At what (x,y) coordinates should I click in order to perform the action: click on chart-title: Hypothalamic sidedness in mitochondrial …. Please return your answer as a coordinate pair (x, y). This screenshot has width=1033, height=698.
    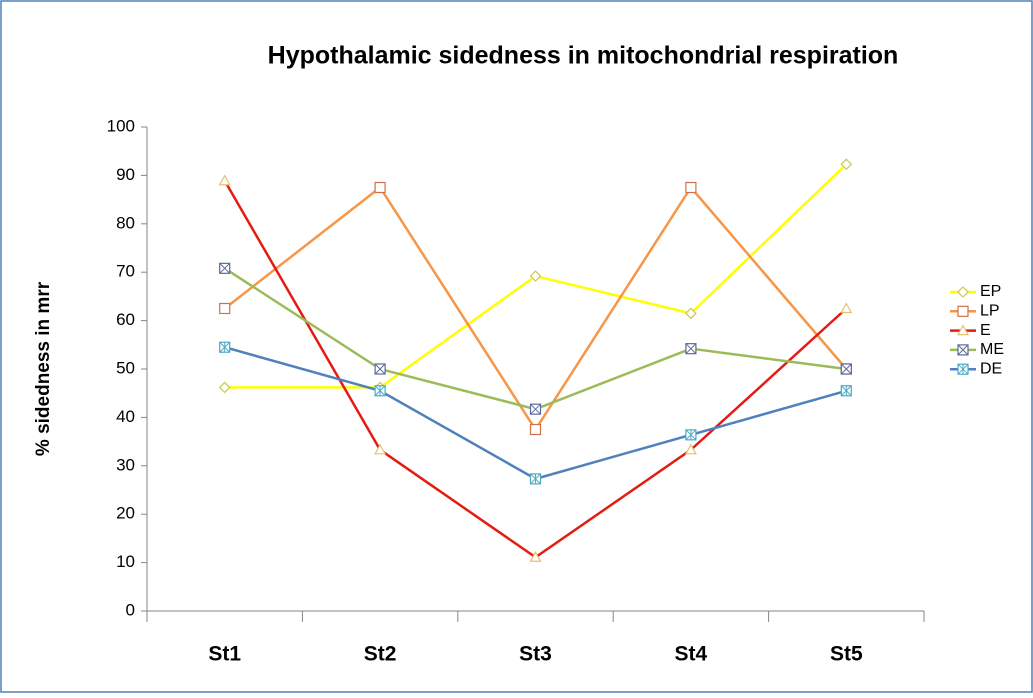
    Looking at the image, I should click on (583, 56).